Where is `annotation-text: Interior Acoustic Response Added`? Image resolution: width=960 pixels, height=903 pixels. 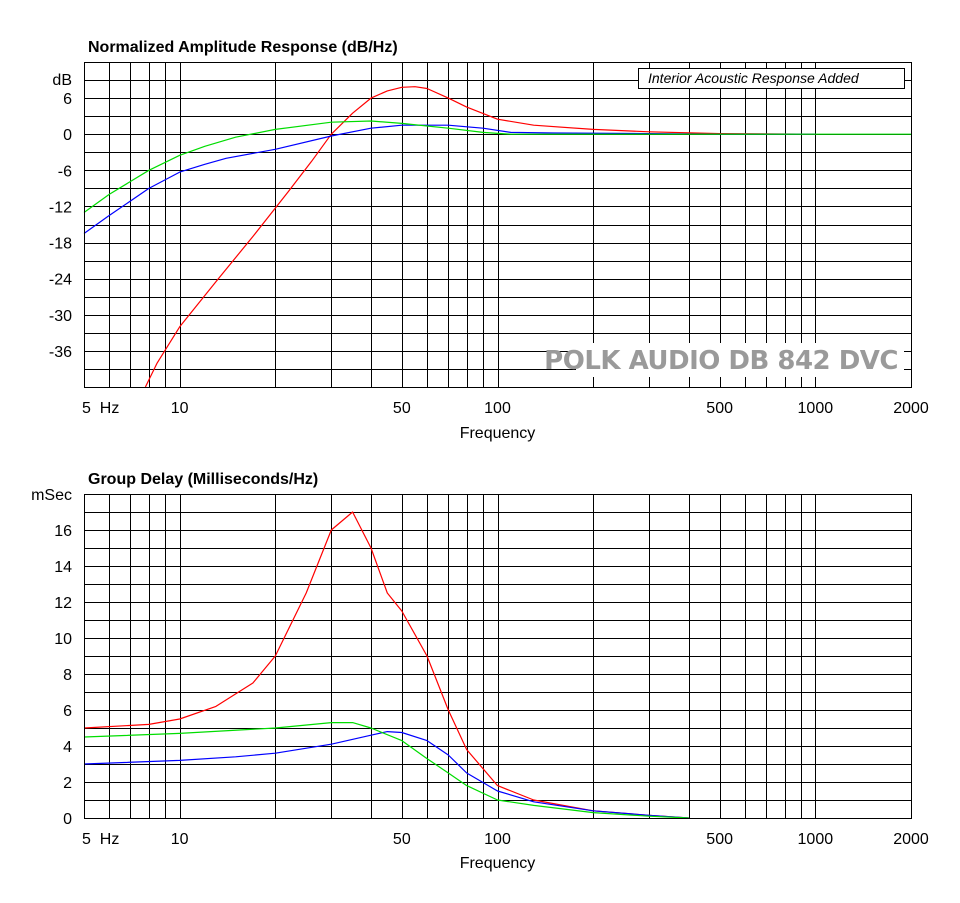
annotation-text: Interior Acoustic Response Added is located at coordinates (754, 78).